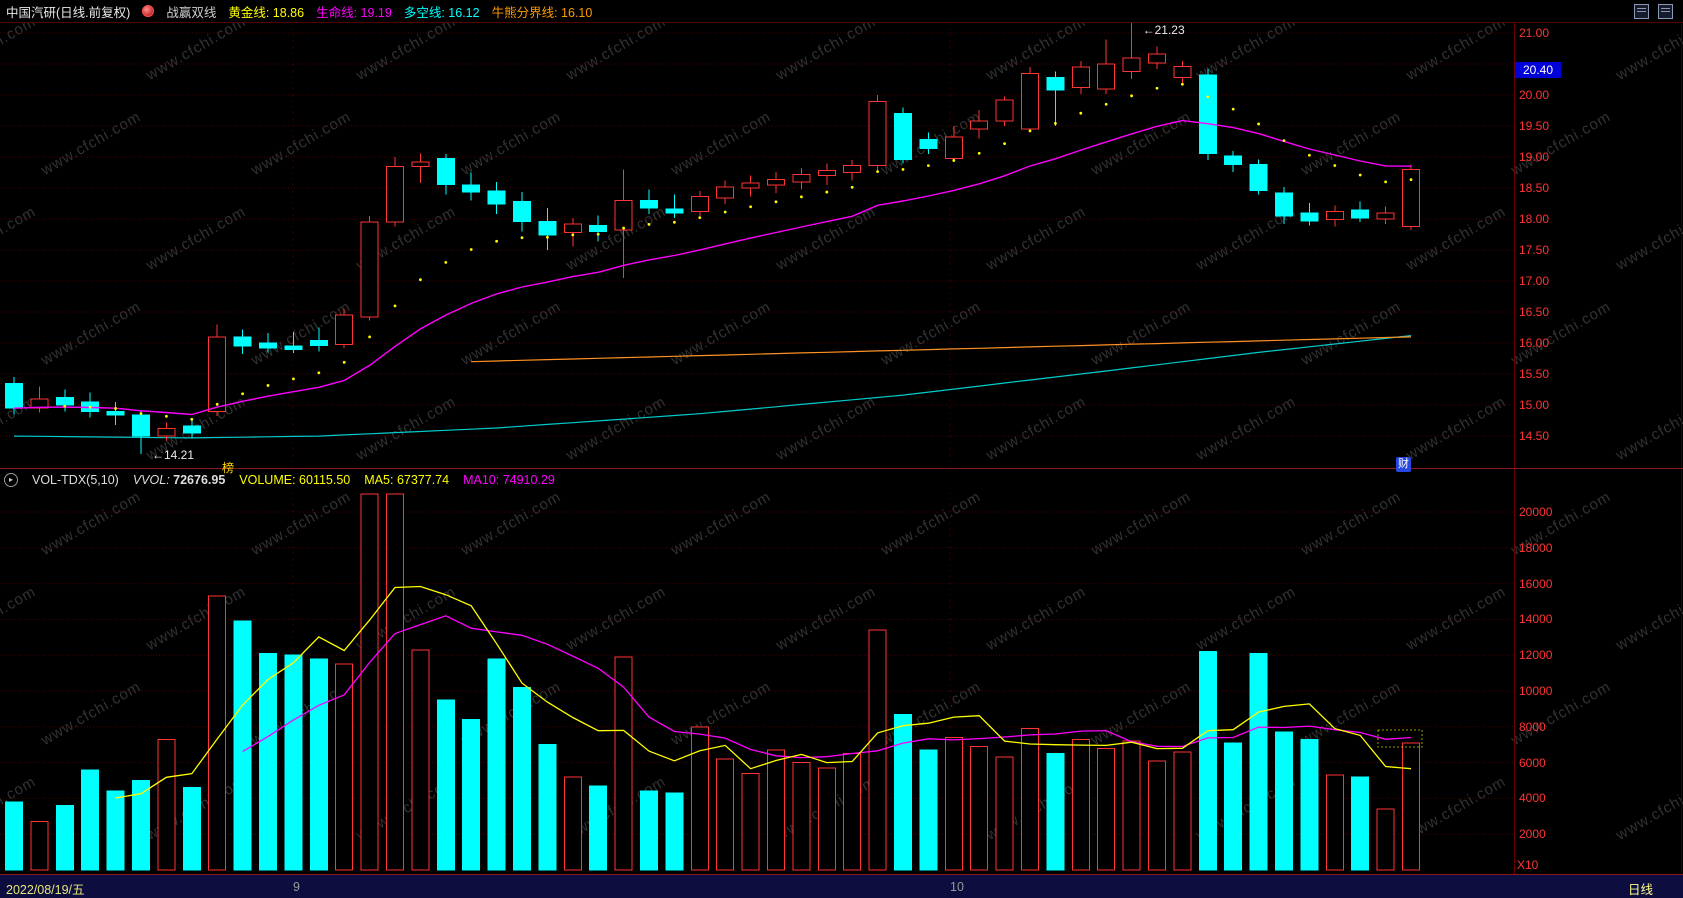  What do you see at coordinates (337, 12) in the screenshot?
I see `life-line-label: 生命线:` at bounding box center [337, 12].